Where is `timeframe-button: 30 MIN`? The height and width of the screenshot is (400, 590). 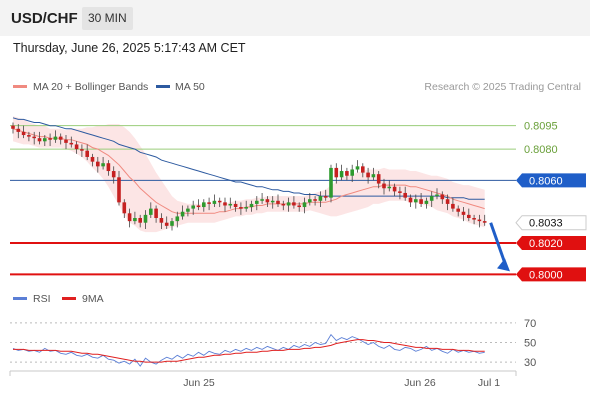 timeframe-button: 30 MIN is located at coordinates (107, 18).